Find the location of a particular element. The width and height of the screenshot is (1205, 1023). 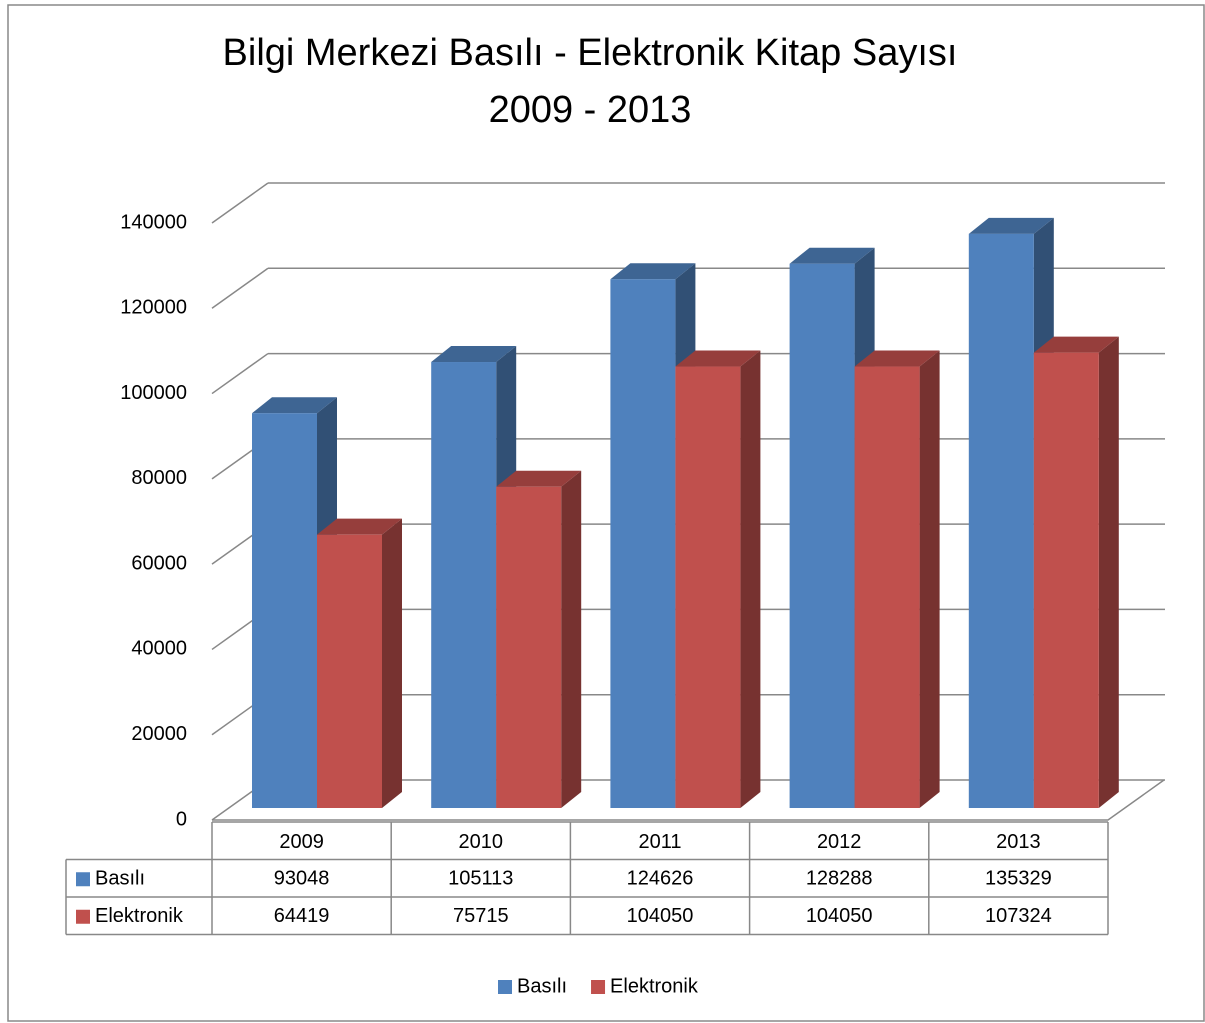

y-tick-label: 60000 is located at coordinates (159, 563).